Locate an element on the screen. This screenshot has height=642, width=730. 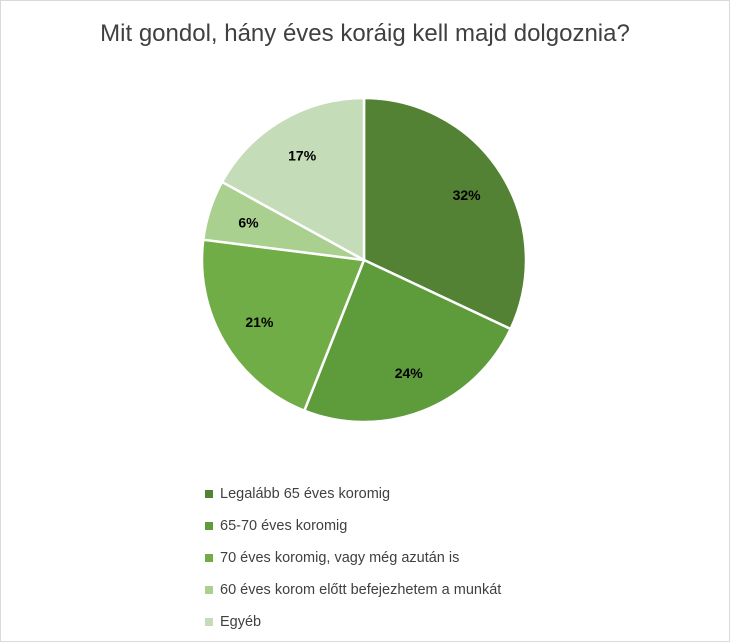
legend-item: Egyéb is located at coordinates (353, 622).